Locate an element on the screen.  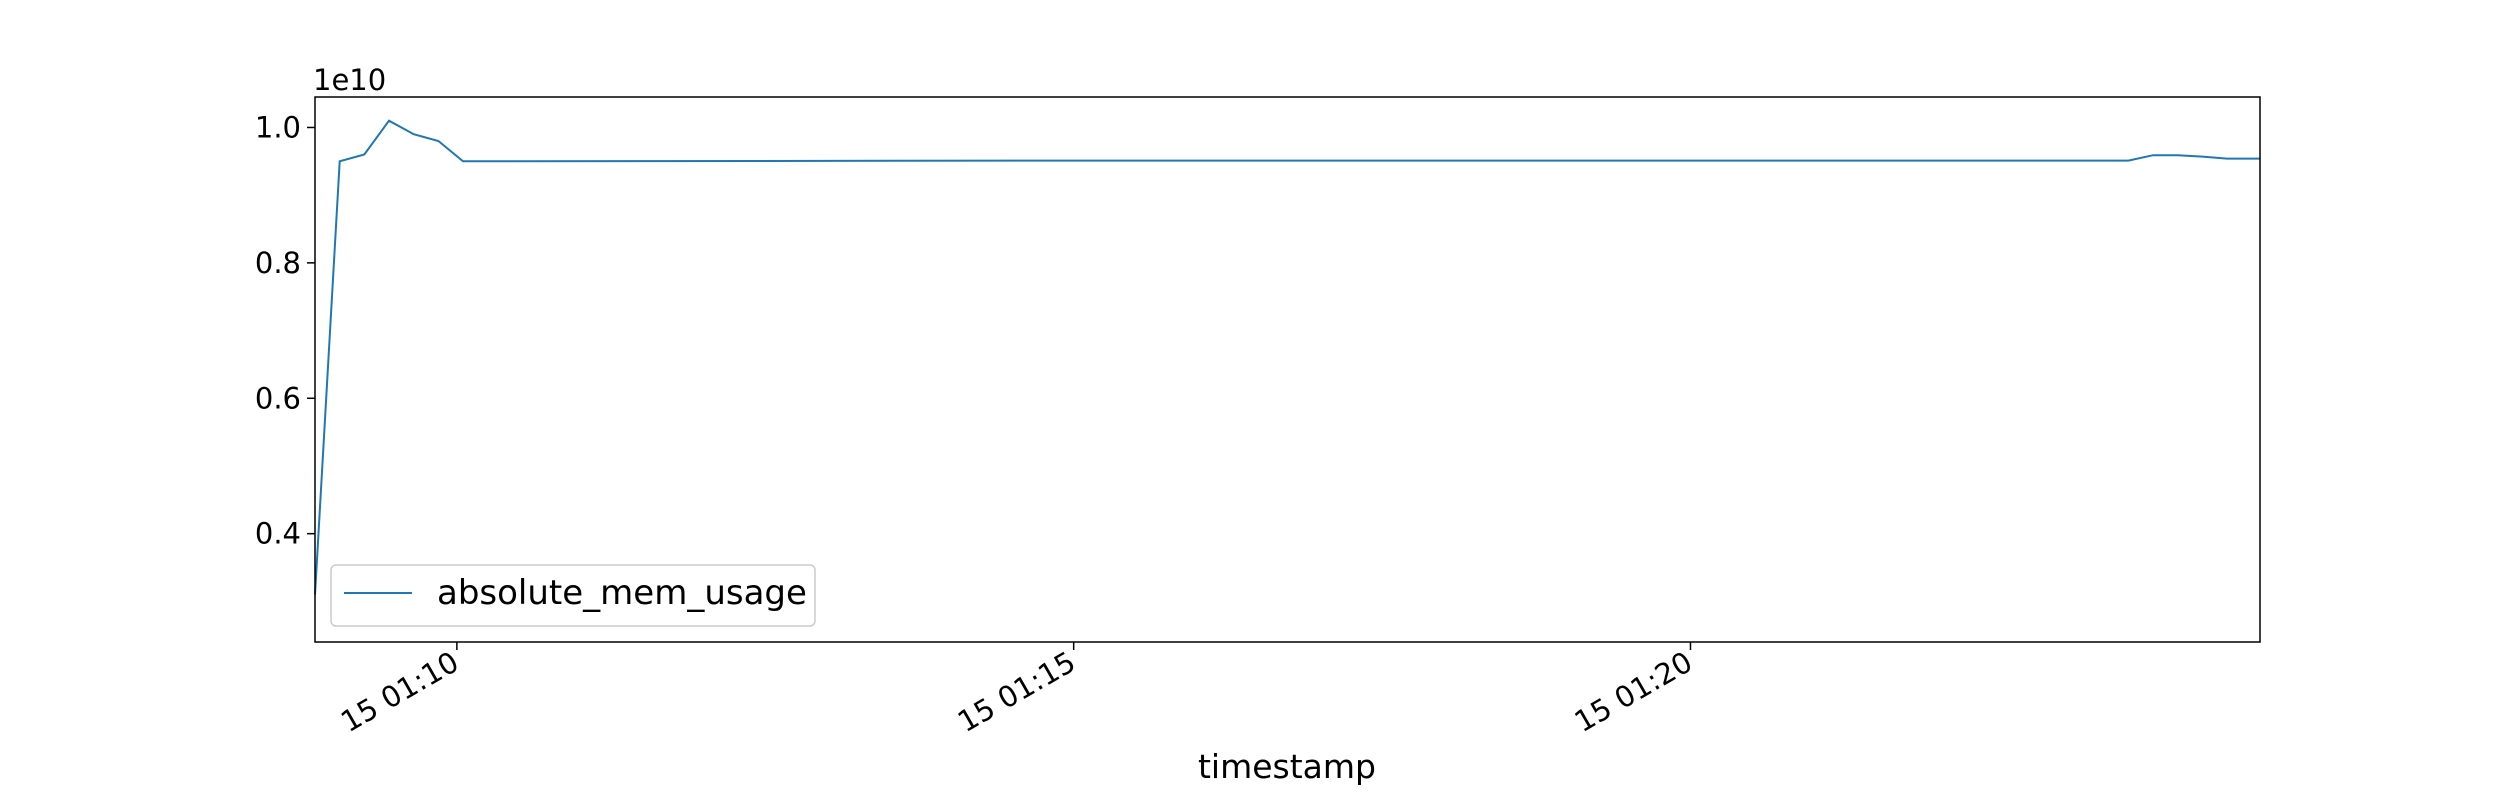
legend: absolute_mem_usage is located at coordinates (573, 595).